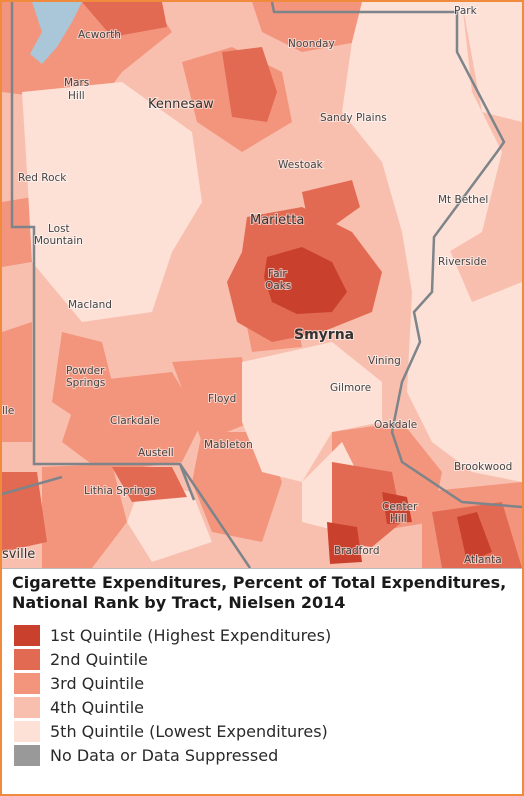 The height and width of the screenshot is (796, 524). What do you see at coordinates (228, 445) in the screenshot?
I see `place-label: Mableton` at bounding box center [228, 445].